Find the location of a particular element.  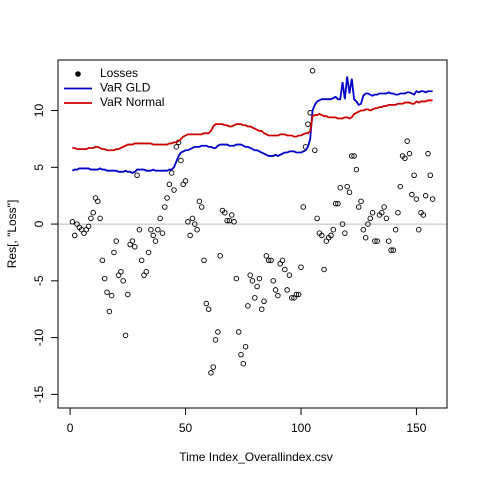

x-tick-label: 50 is located at coordinates (186, 428).